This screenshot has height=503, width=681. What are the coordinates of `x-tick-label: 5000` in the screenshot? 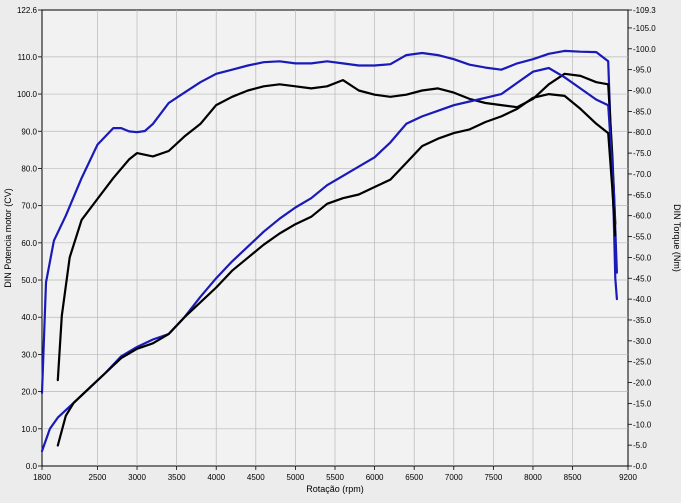 It's located at (296, 477).